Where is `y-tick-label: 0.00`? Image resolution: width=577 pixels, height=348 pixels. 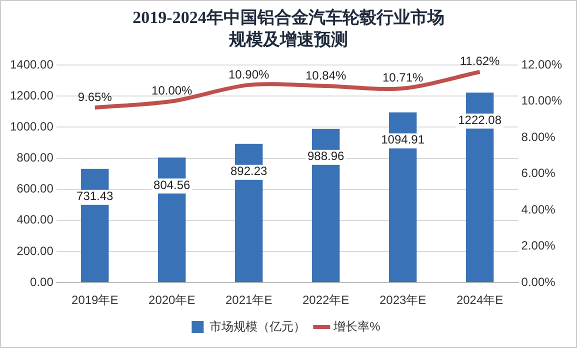 y-tick-label: 0.00 is located at coordinates (42, 281).